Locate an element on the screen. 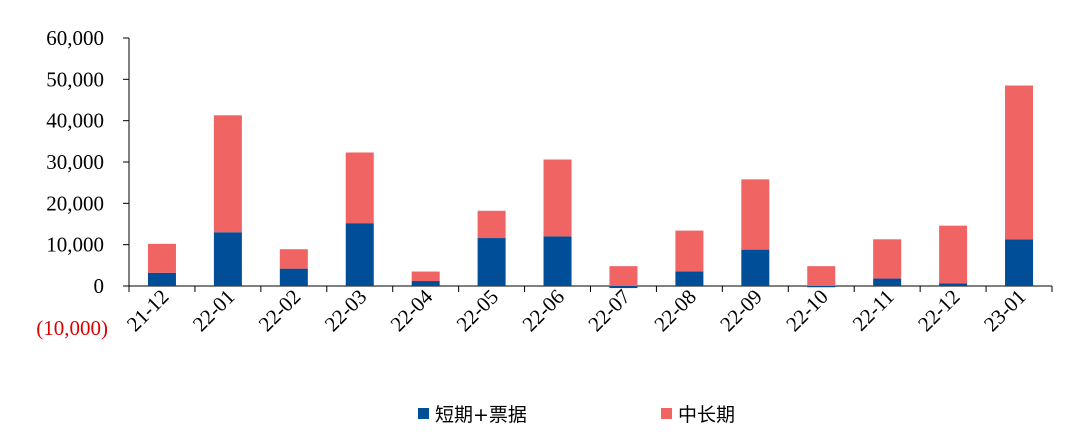 The image size is (1083, 446). legend-swatch-medium-long-term is located at coordinates (666, 413).